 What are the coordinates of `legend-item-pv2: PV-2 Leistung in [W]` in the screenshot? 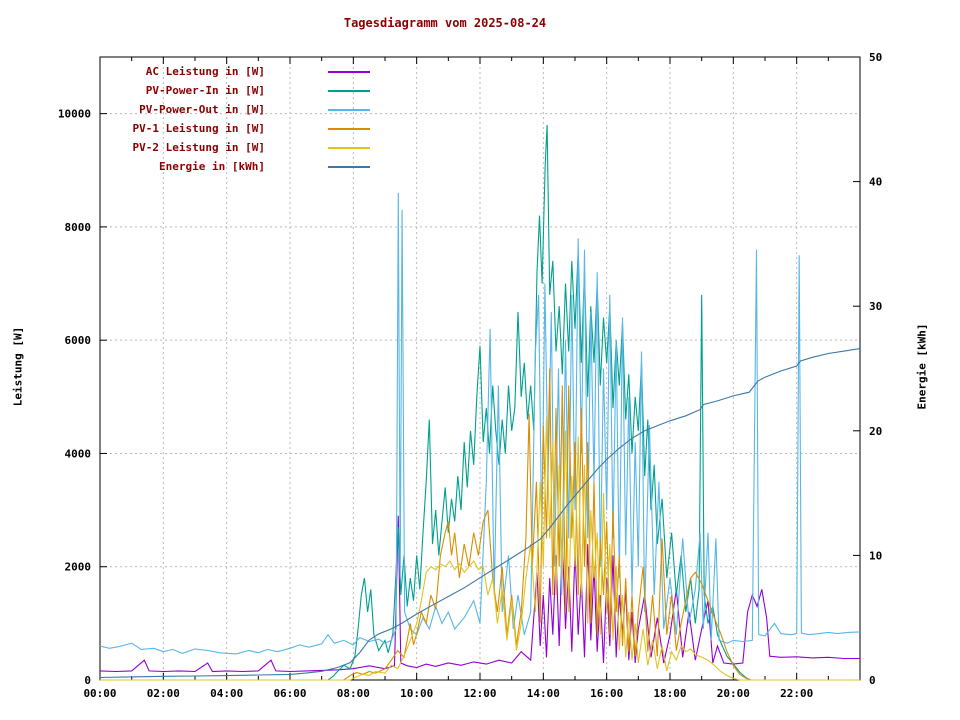 It's located at (241, 147).